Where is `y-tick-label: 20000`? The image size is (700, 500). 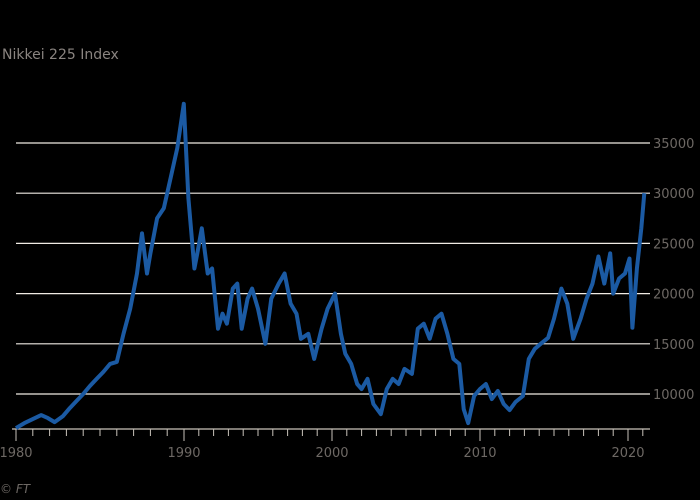
y-tick-label: 20000 is located at coordinates (673, 295).